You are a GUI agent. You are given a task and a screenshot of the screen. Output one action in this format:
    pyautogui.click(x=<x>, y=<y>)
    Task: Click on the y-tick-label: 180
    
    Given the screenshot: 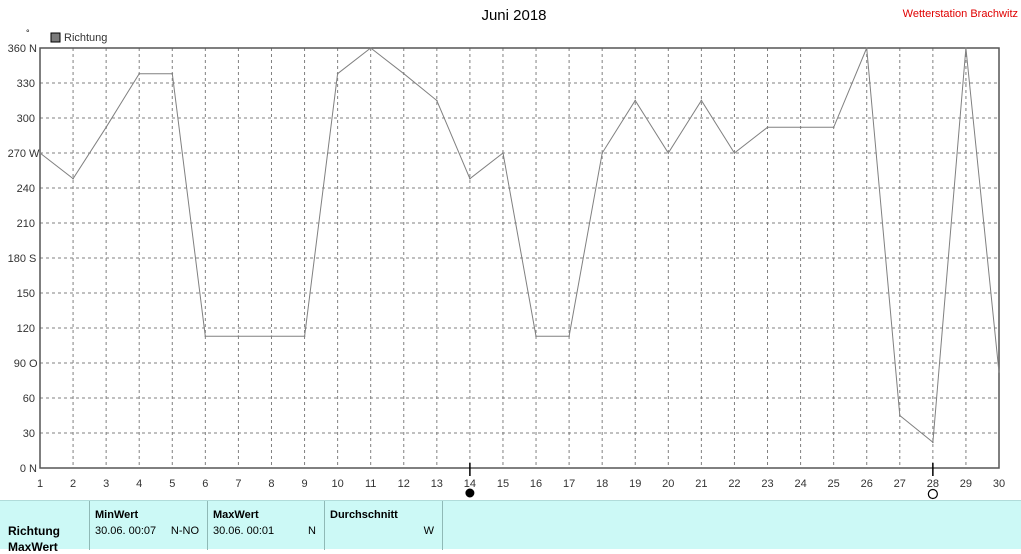 What is the action you would take?
    pyautogui.click(x=17, y=259)
    